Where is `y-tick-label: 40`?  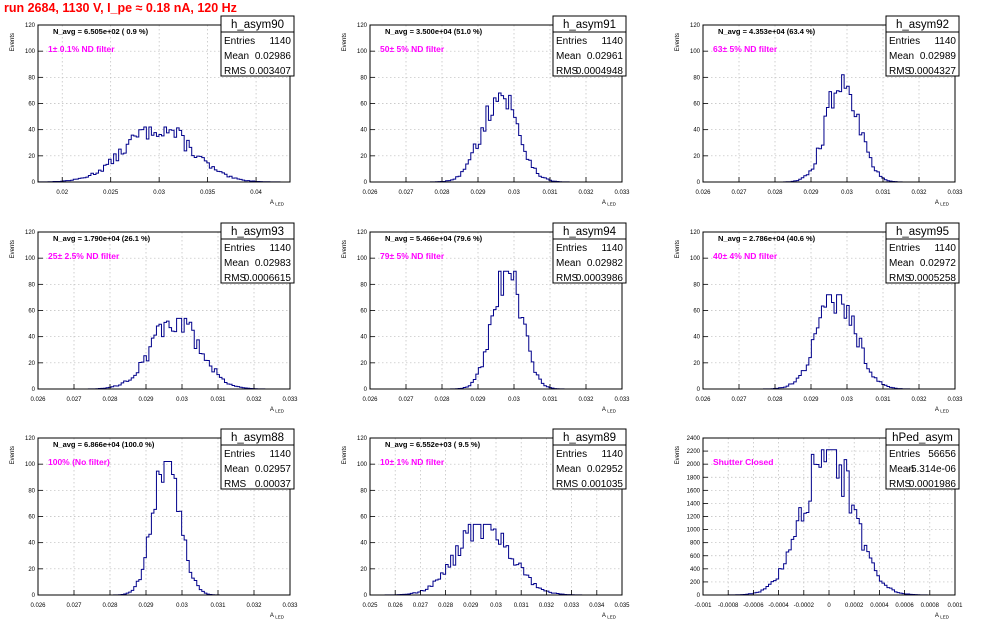
y-tick-label: 40 is located at coordinates (363, 544).